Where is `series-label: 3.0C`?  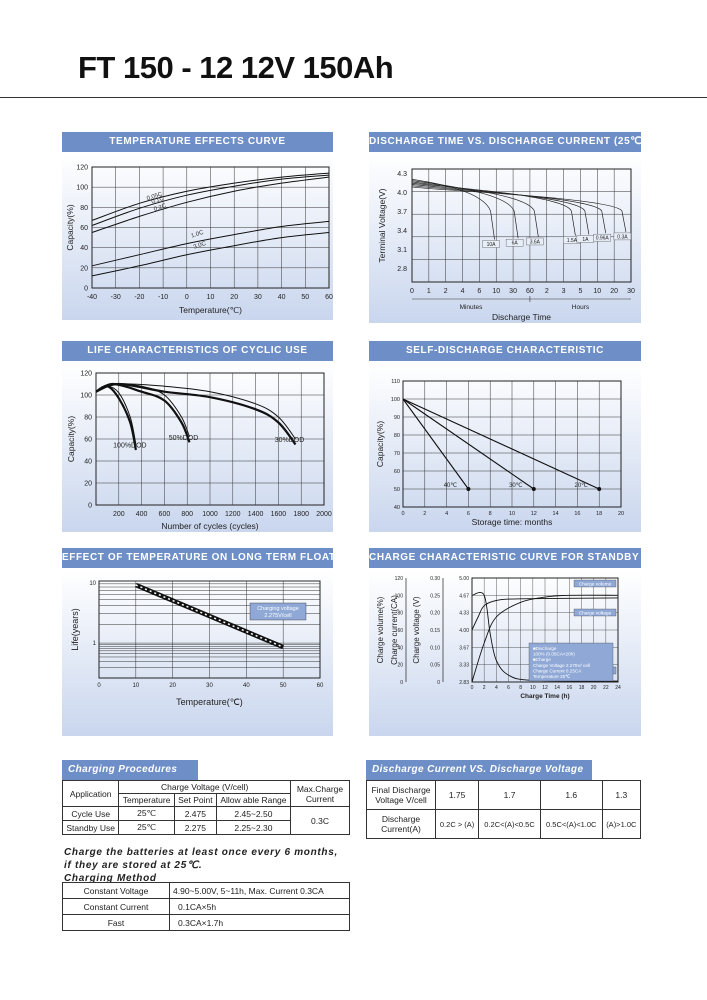
series-label: 3.0C is located at coordinates (200, 246).